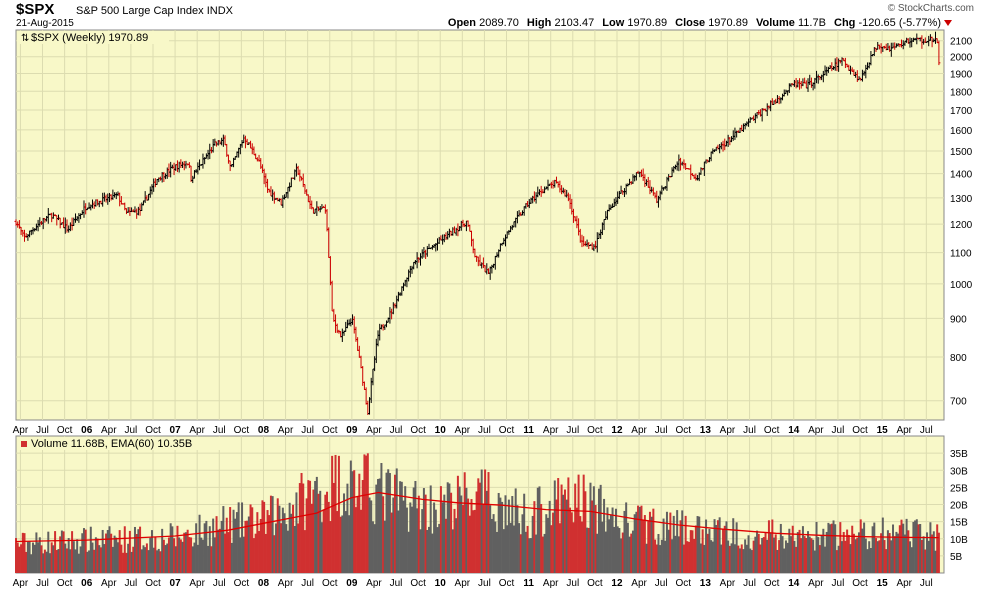  What do you see at coordinates (959, 523) in the screenshot?
I see `volume-y-tick-label: 15B` at bounding box center [959, 523].